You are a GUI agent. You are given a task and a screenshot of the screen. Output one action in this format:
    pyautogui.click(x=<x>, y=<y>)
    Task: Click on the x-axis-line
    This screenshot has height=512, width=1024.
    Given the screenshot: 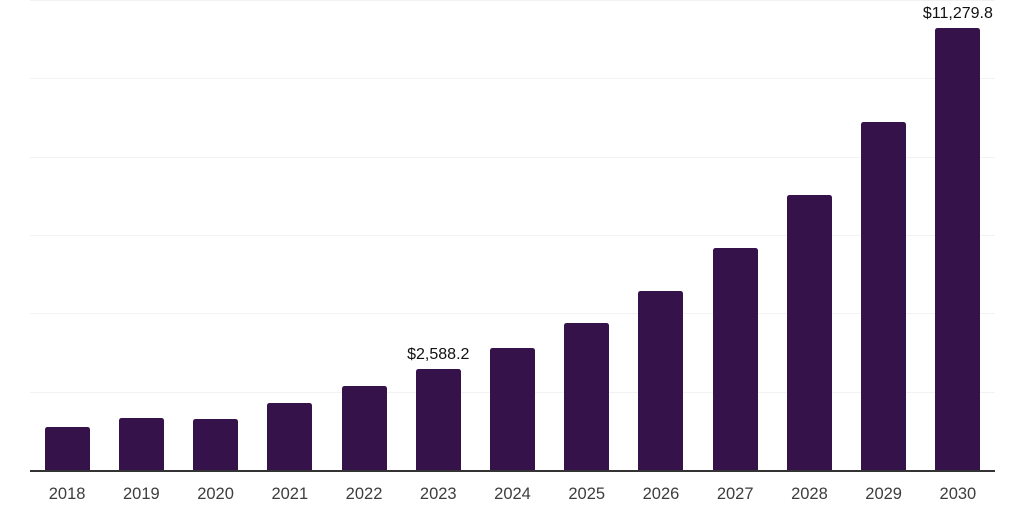 What is the action you would take?
    pyautogui.click(x=512, y=471)
    